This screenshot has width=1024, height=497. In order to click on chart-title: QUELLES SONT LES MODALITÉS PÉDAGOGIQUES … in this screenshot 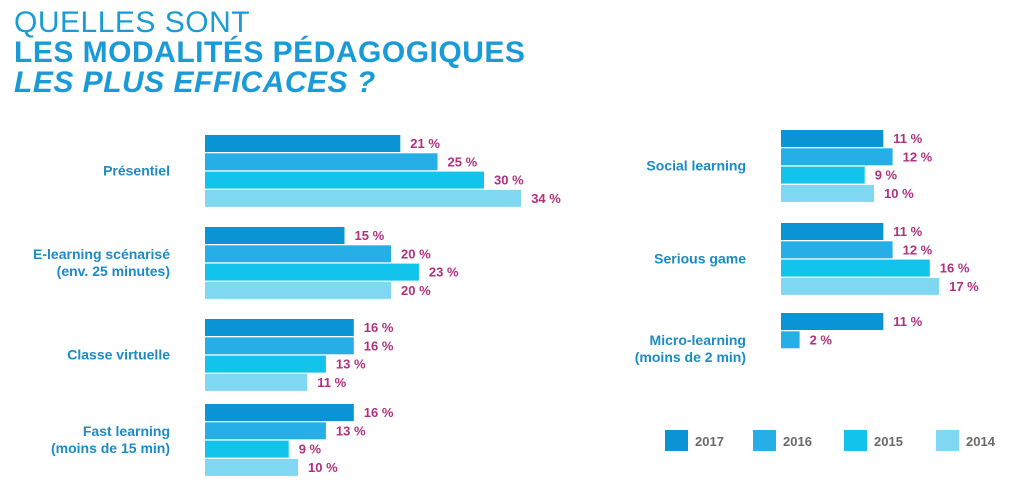, I will do `click(269, 53)`.